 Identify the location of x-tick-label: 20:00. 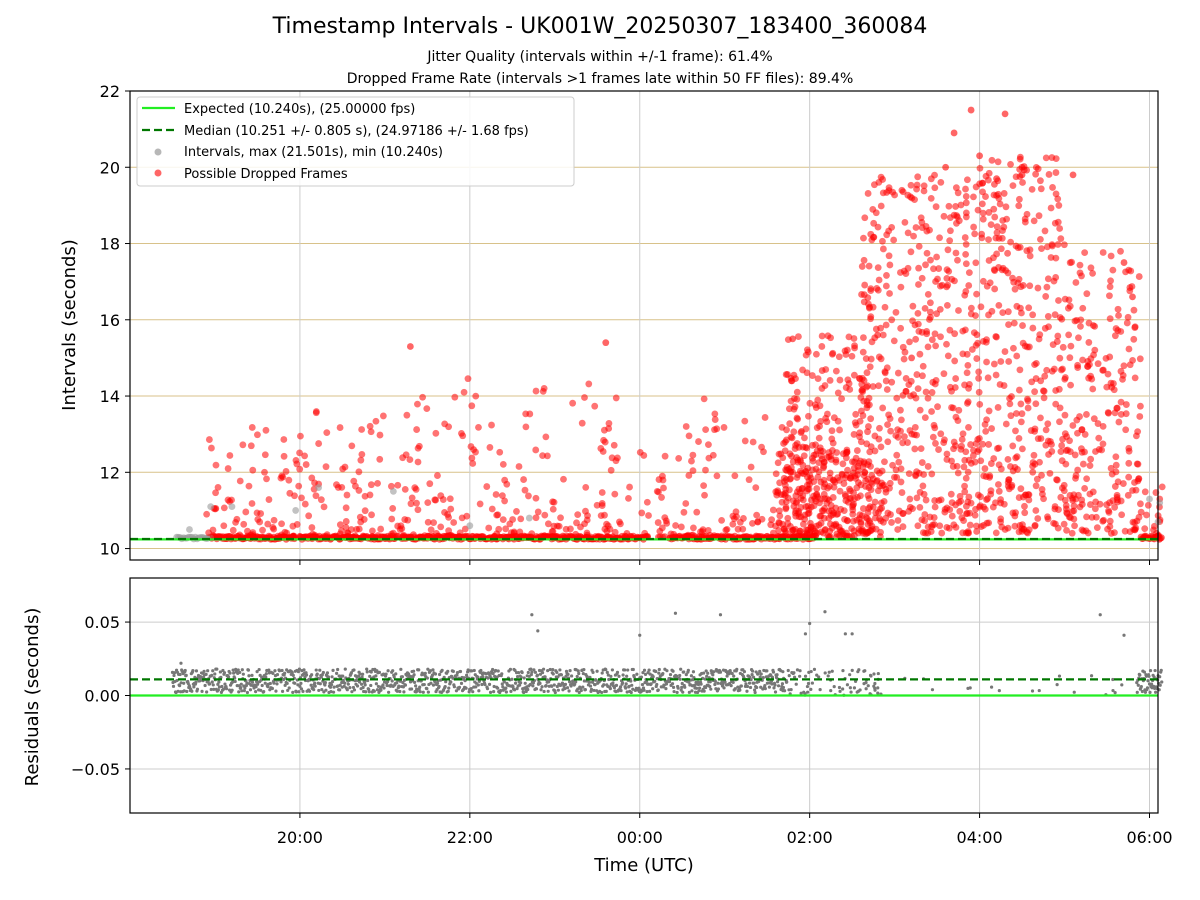
(300, 837).